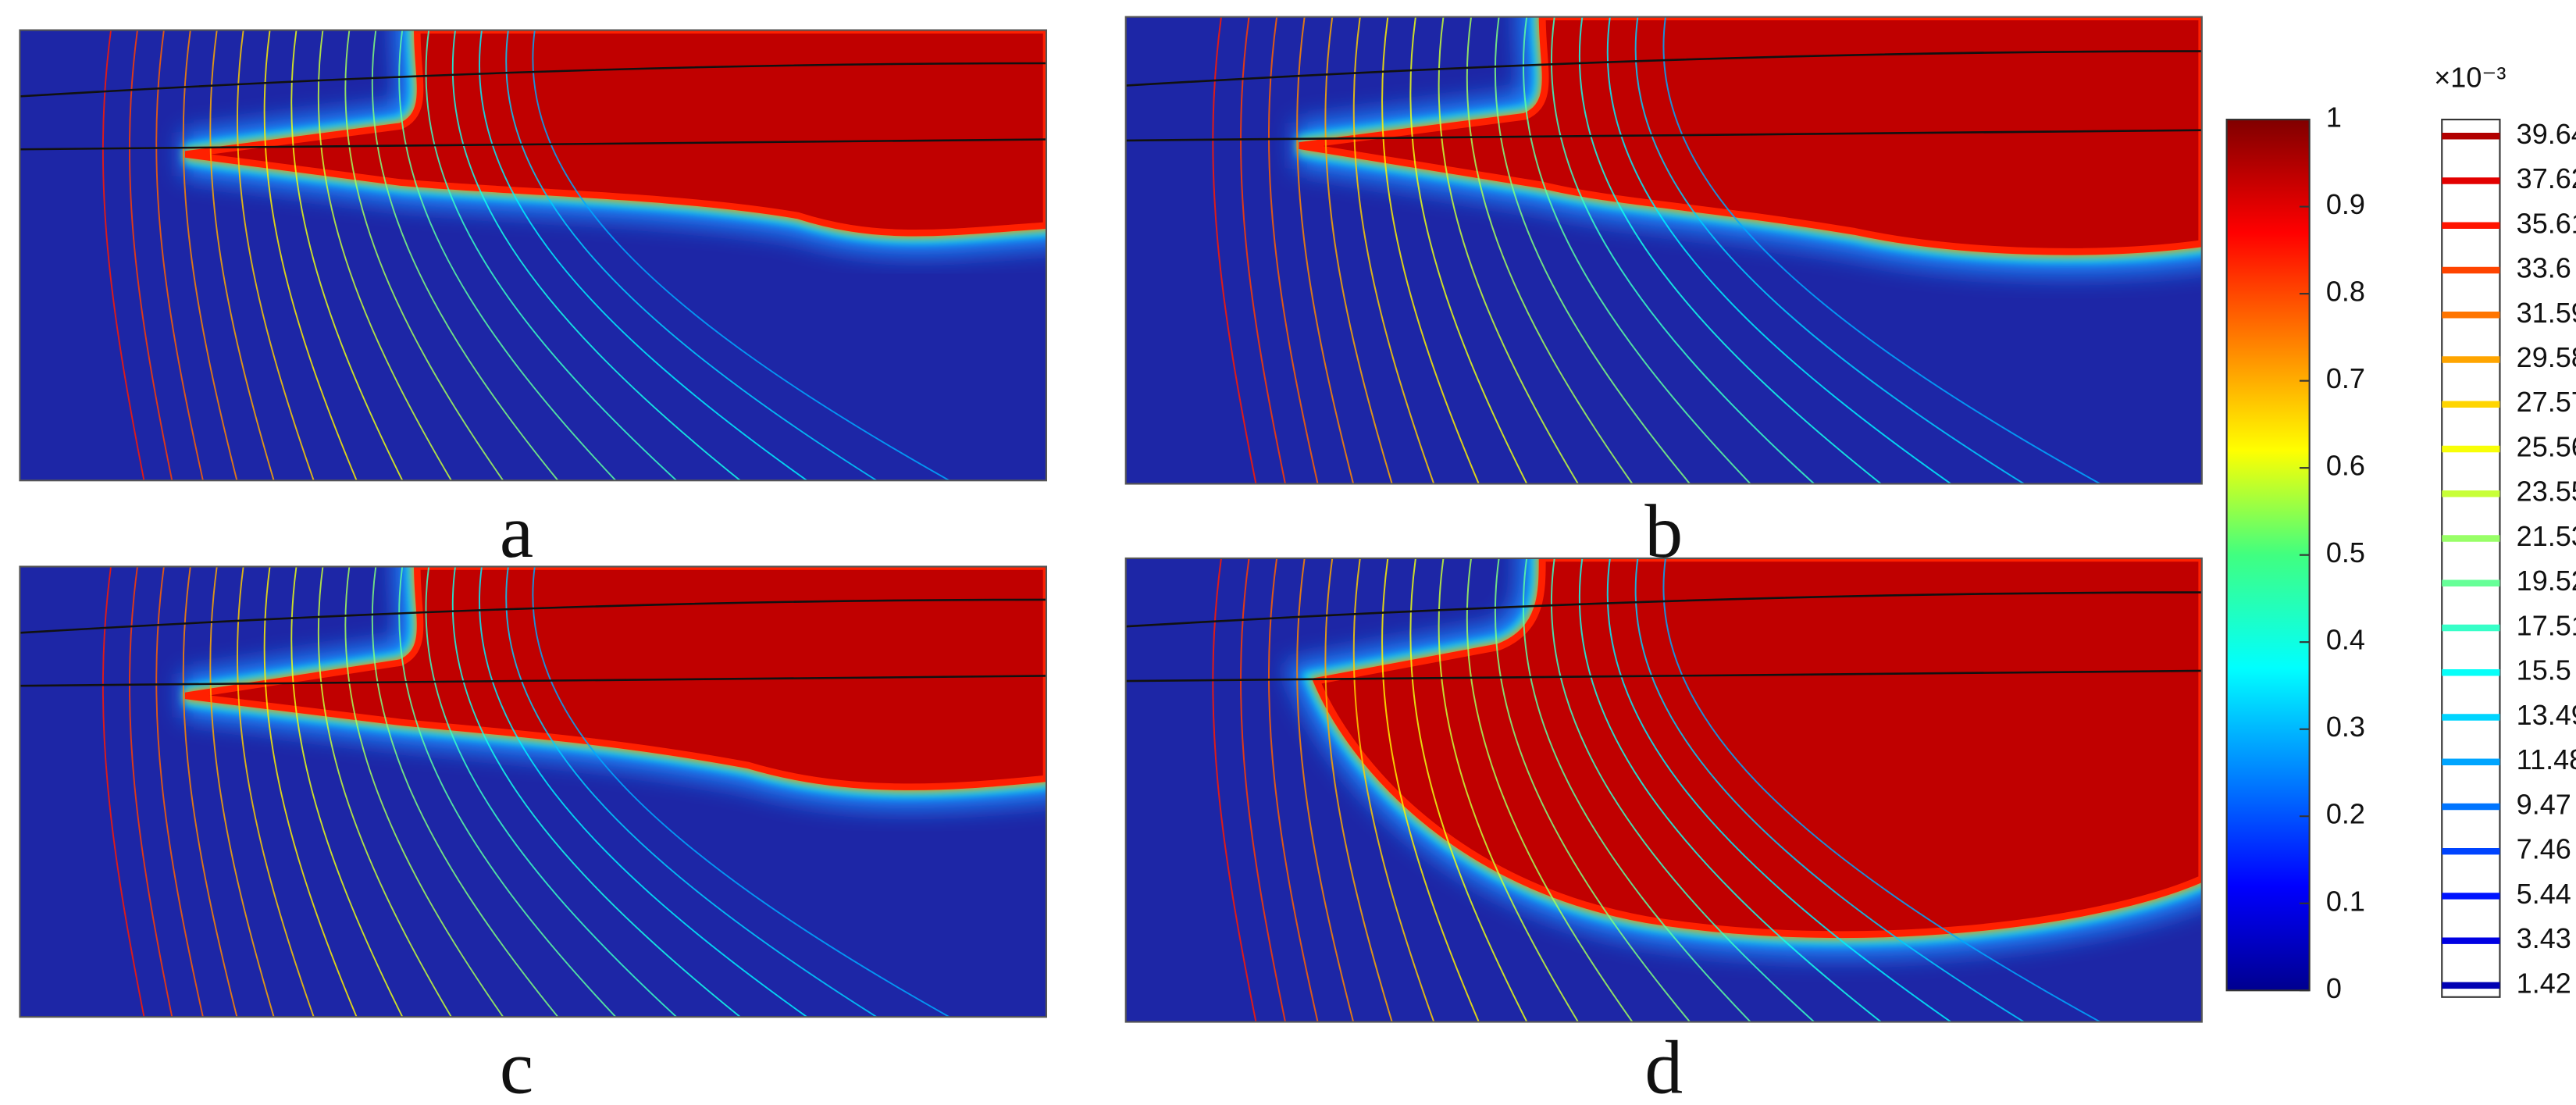 Image resolution: width=2576 pixels, height=1105 pixels. Describe the element at coordinates (2345, 292) in the screenshot. I see `colorbar-tick-label: 0.8` at that location.